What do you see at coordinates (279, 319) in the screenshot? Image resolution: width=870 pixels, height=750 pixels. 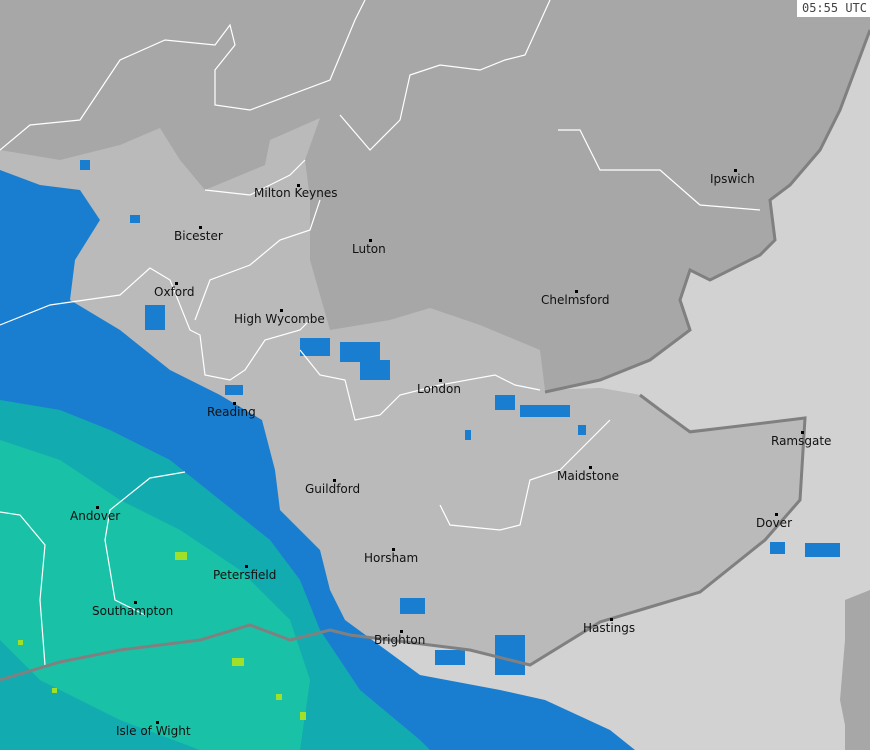 I see `city-label: High Wycombe` at bounding box center [279, 319].